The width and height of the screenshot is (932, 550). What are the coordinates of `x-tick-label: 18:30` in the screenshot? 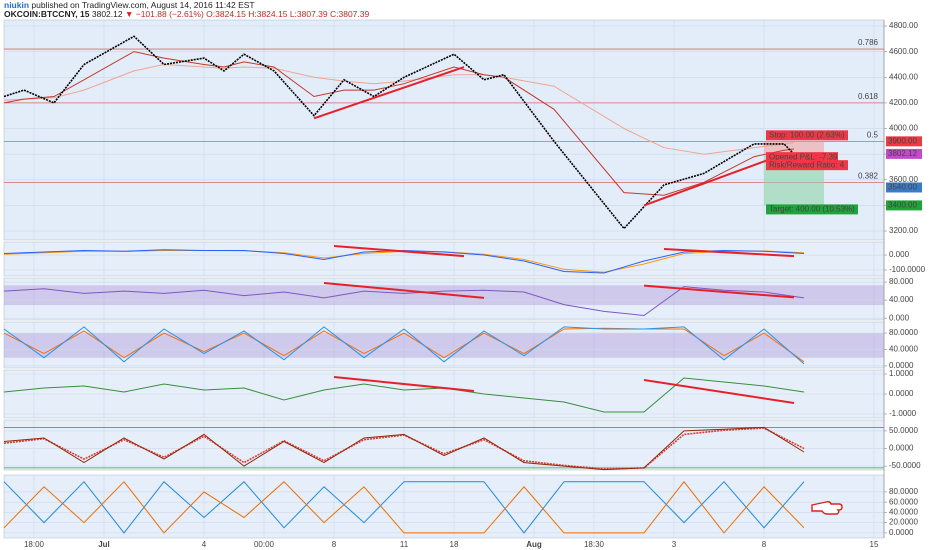 It's located at (594, 544).